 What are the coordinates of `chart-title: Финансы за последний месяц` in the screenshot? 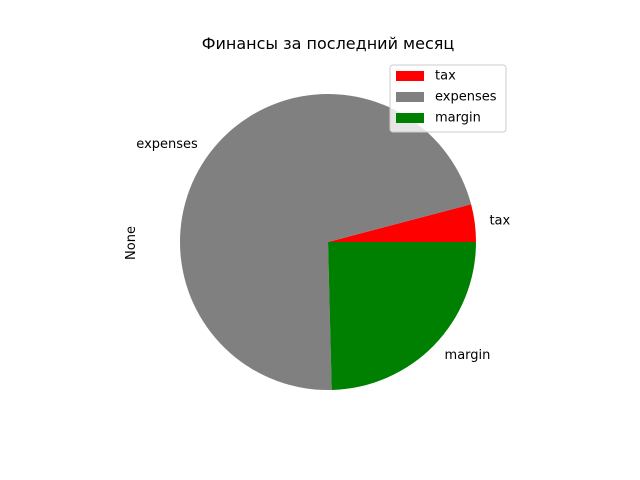 It's located at (328, 43).